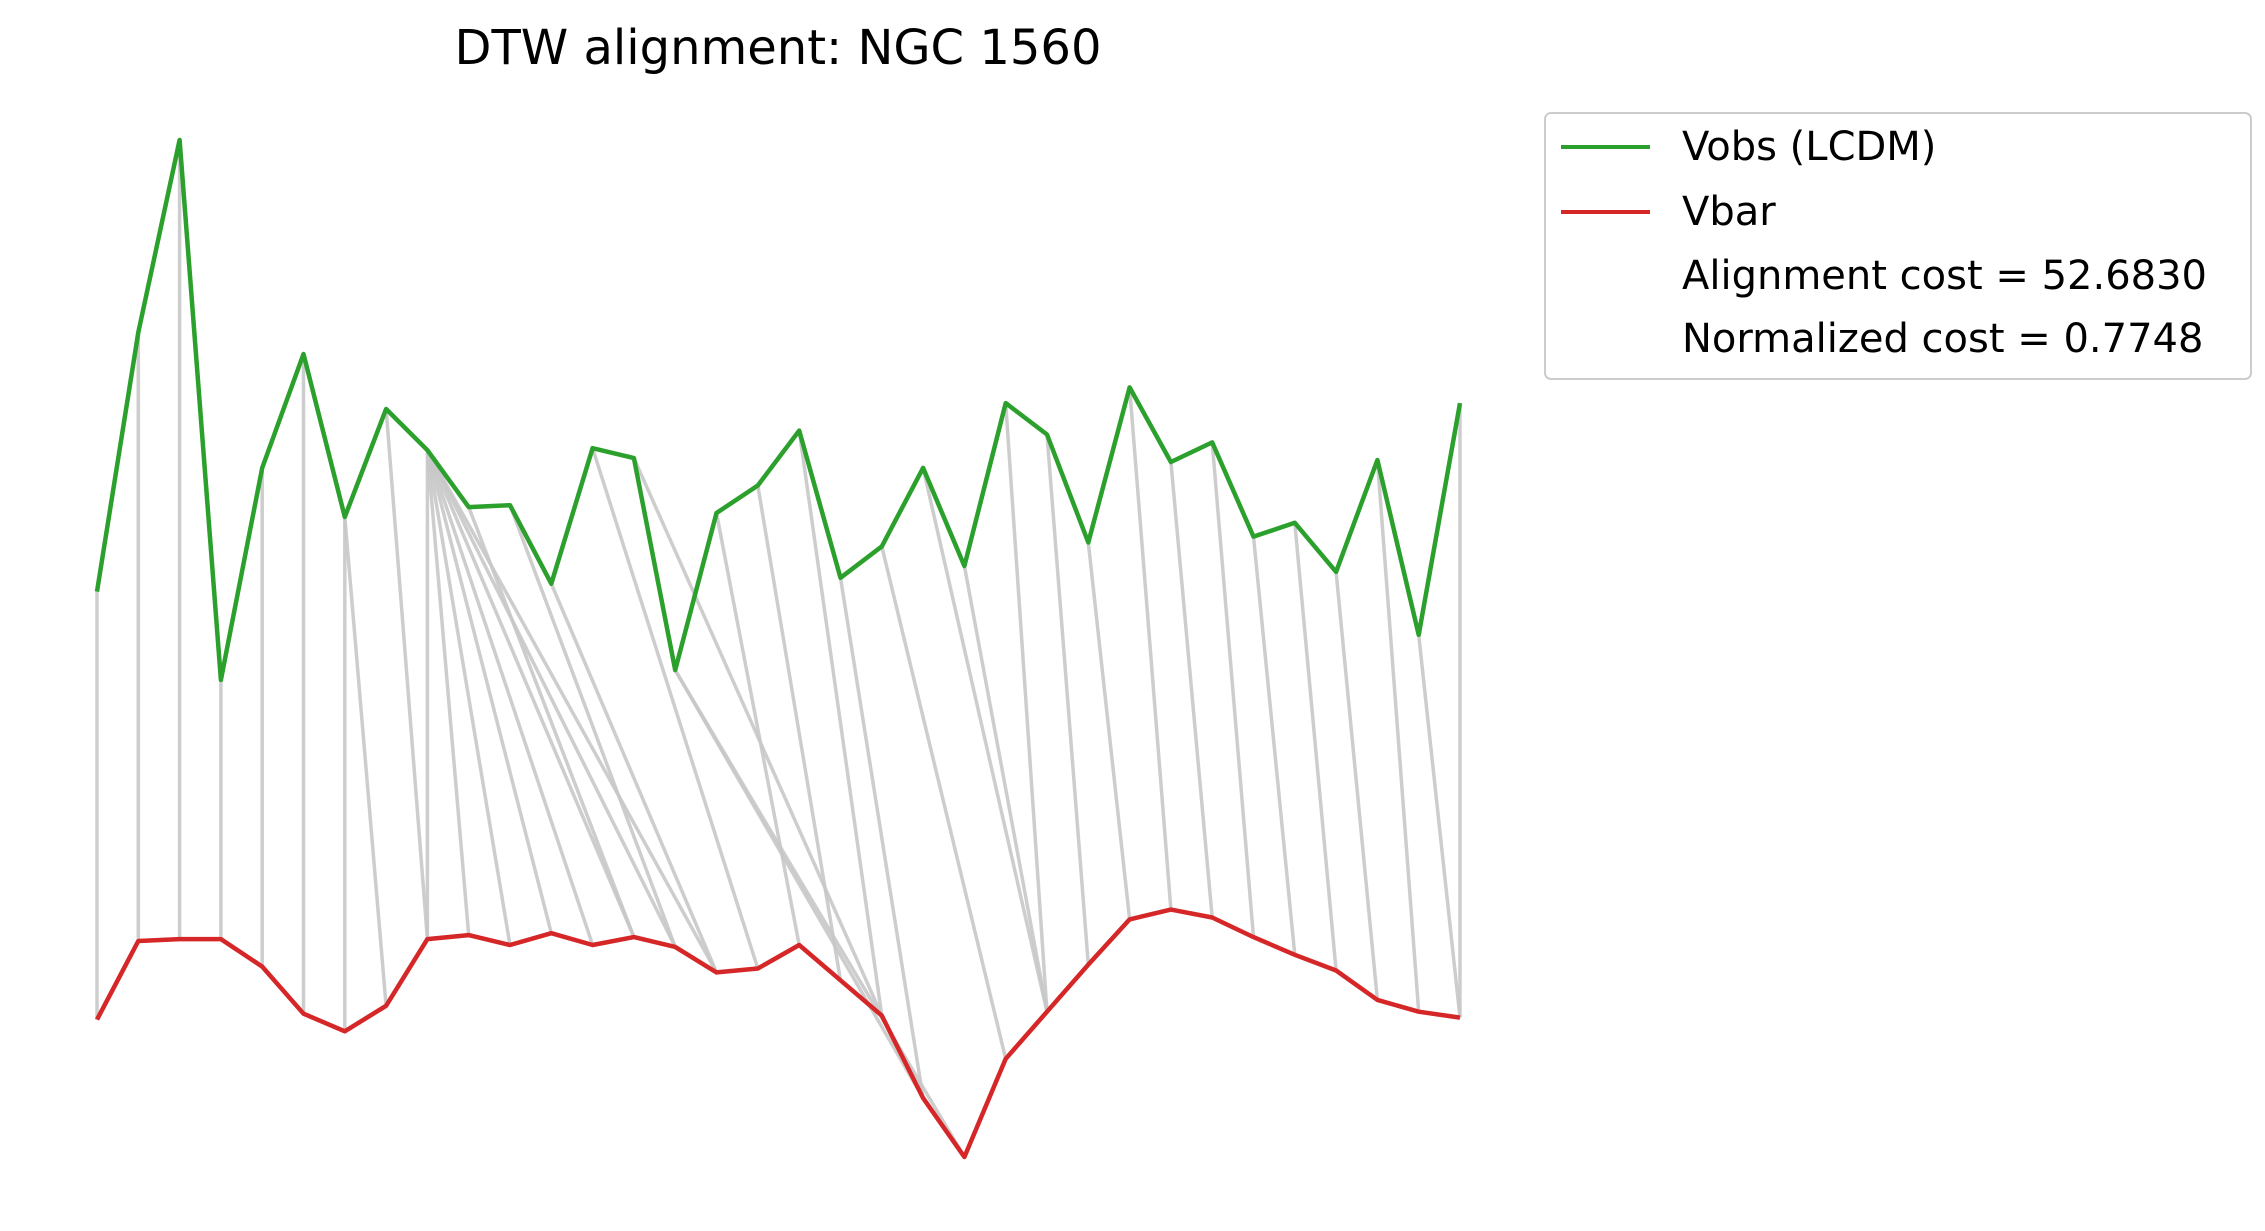  What do you see at coordinates (778, 48) in the screenshot?
I see `chart-title: DTW alignment: NGC 1560` at bounding box center [778, 48].